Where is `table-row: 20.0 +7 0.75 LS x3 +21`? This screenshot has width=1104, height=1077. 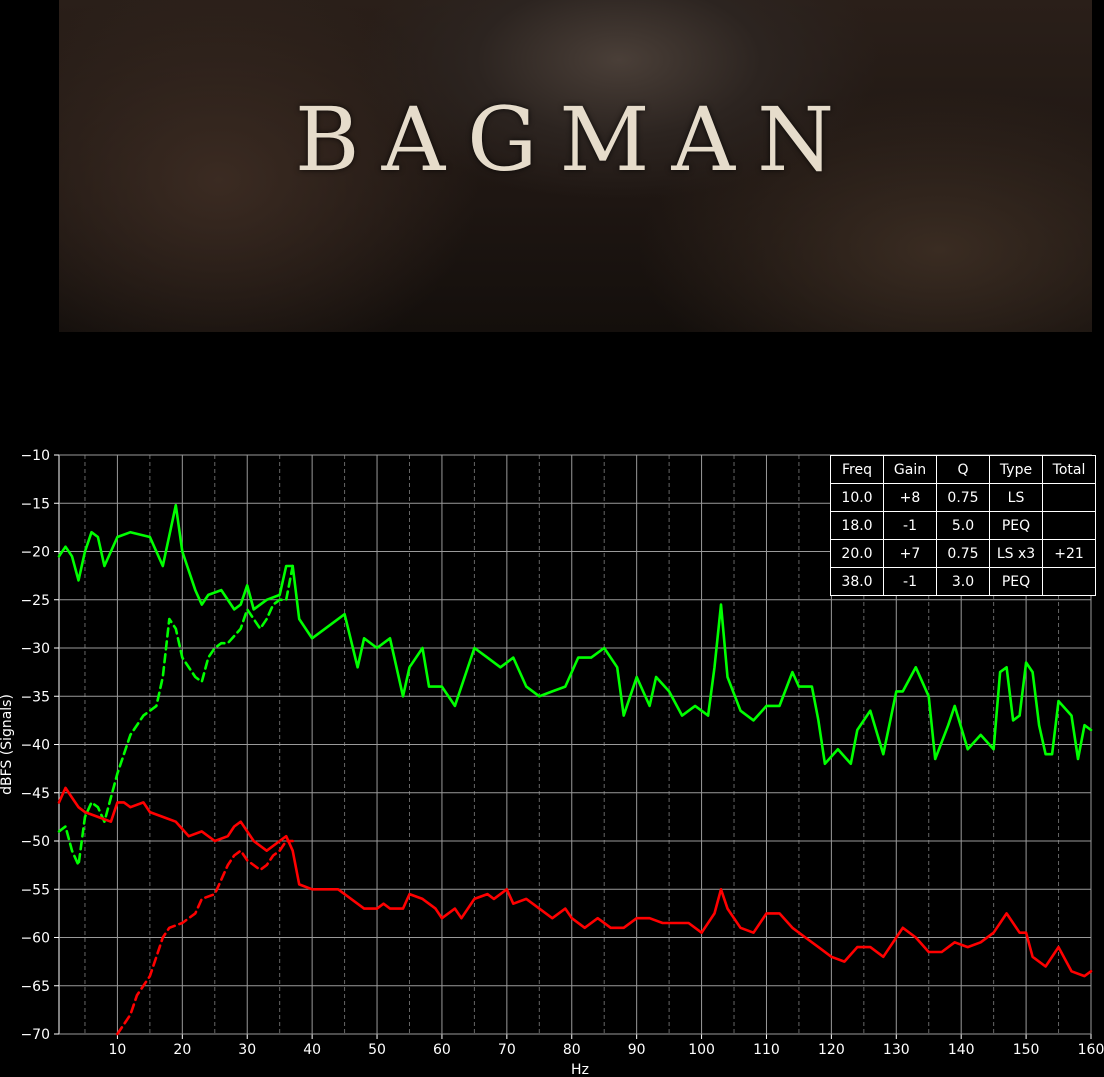
table-row: 20.0 +7 0.75 LS x3 +21 is located at coordinates (963, 553).